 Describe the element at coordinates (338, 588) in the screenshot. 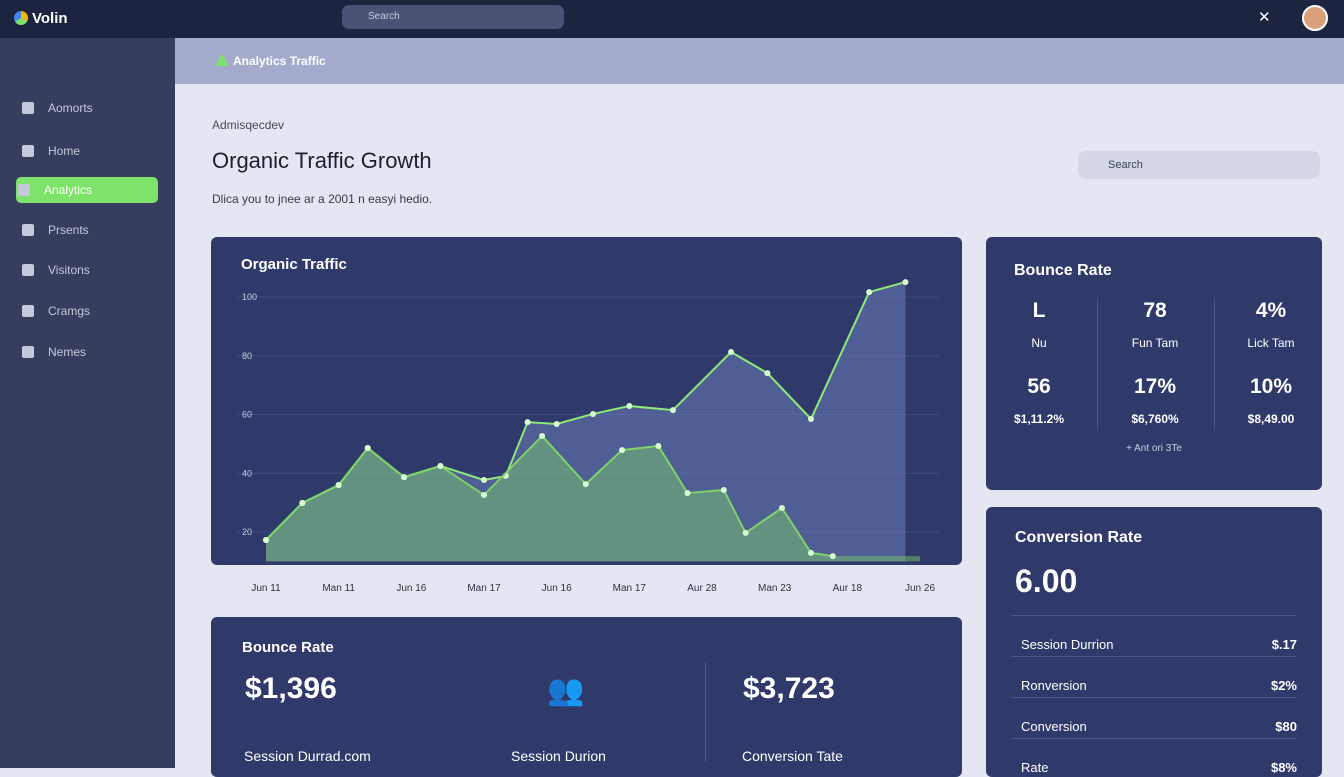

I see `x-tick-label: Man 11` at that location.